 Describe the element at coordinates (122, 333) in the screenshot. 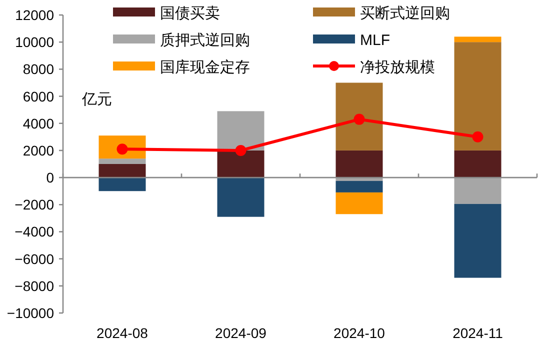

I see `x-tick-label: 2024-08` at that location.